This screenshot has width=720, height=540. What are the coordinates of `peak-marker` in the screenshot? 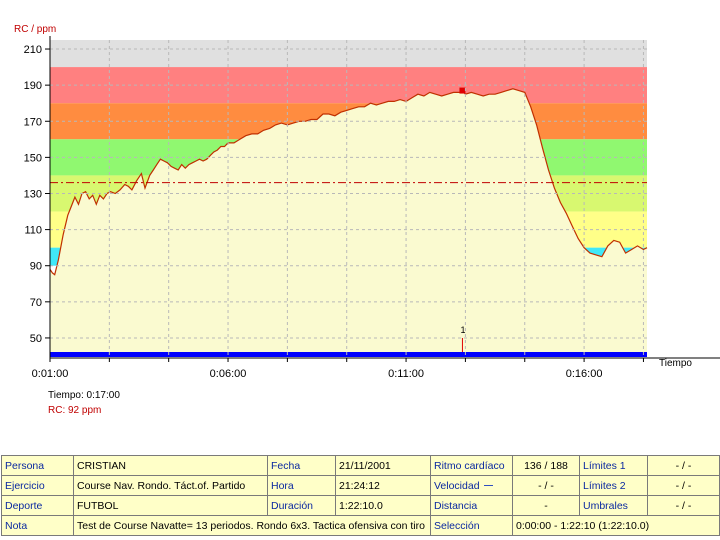 It's located at (462, 90).